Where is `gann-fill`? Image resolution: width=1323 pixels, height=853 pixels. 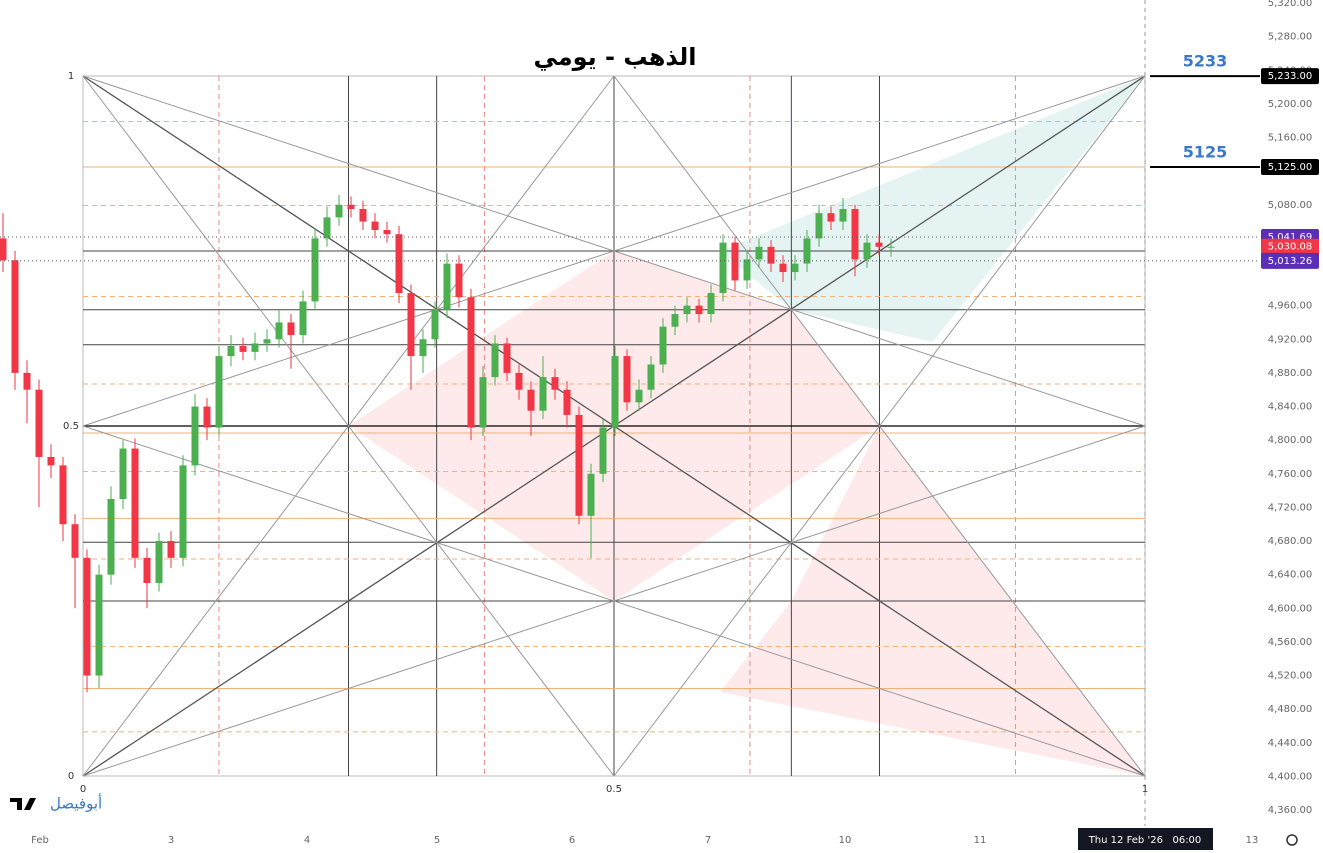 gann-fill is located at coordinates (932, 209).